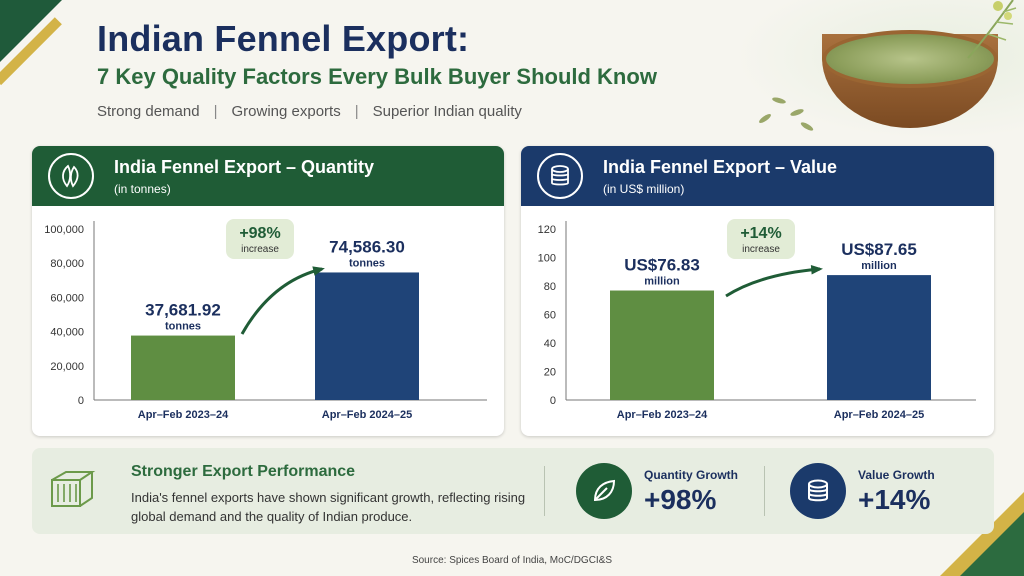  Describe the element at coordinates (286, 111) in the screenshot. I see `tagline-item: Growing exports` at that location.